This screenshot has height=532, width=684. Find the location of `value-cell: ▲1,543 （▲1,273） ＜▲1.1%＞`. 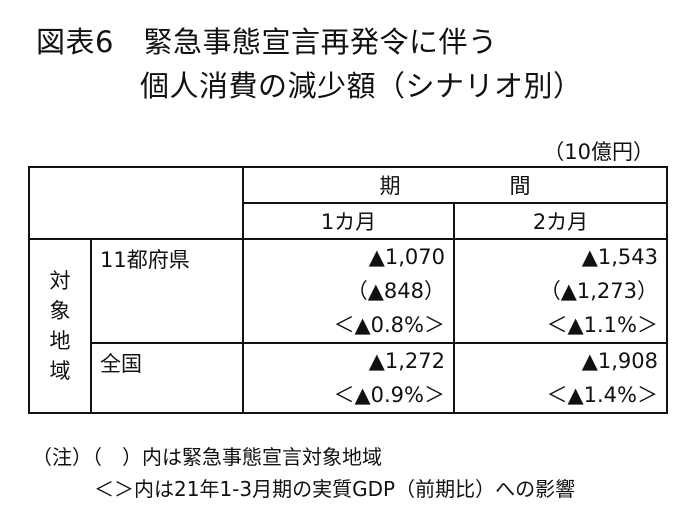

value-cell: ▲1,543 （▲1,273） ＜▲1.1%＞ is located at coordinates (560, 291).